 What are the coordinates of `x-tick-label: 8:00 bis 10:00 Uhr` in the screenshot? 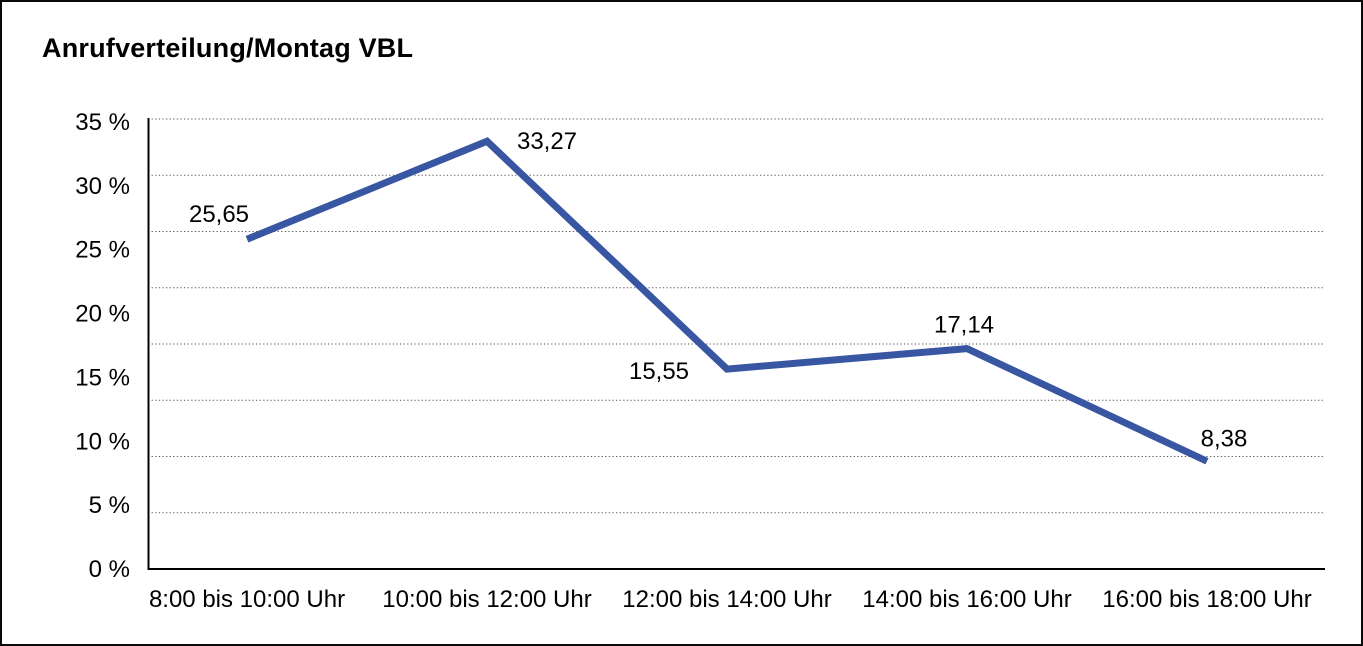 It's located at (247, 599).